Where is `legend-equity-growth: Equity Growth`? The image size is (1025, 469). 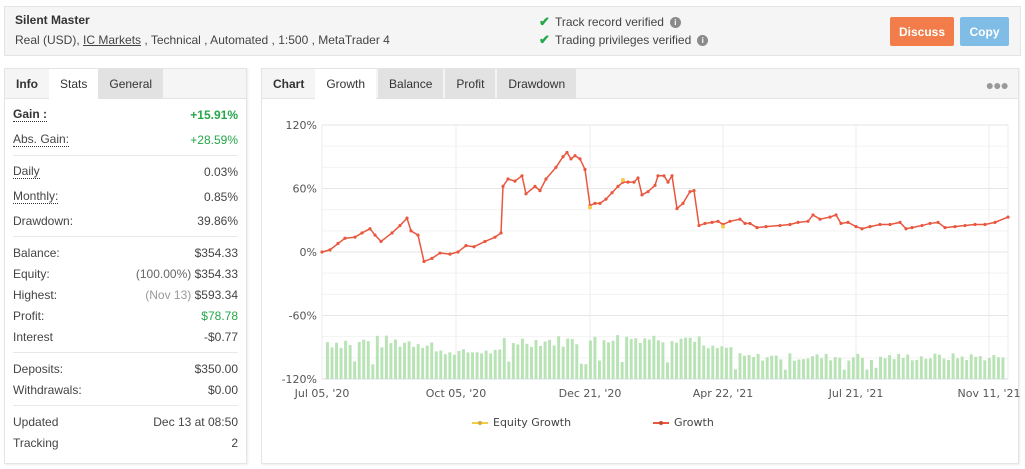
legend-equity-growth: Equity Growth is located at coordinates (521, 422).